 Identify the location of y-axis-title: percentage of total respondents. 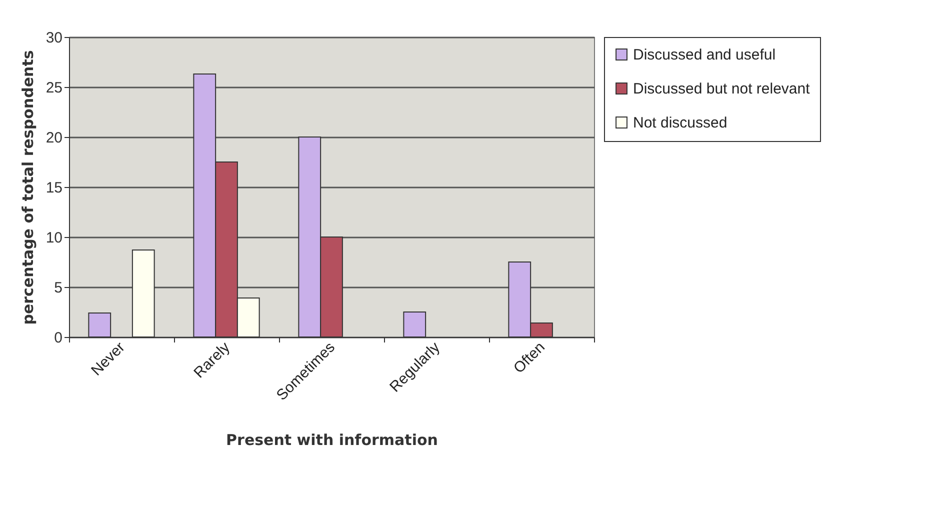
(27, 187).